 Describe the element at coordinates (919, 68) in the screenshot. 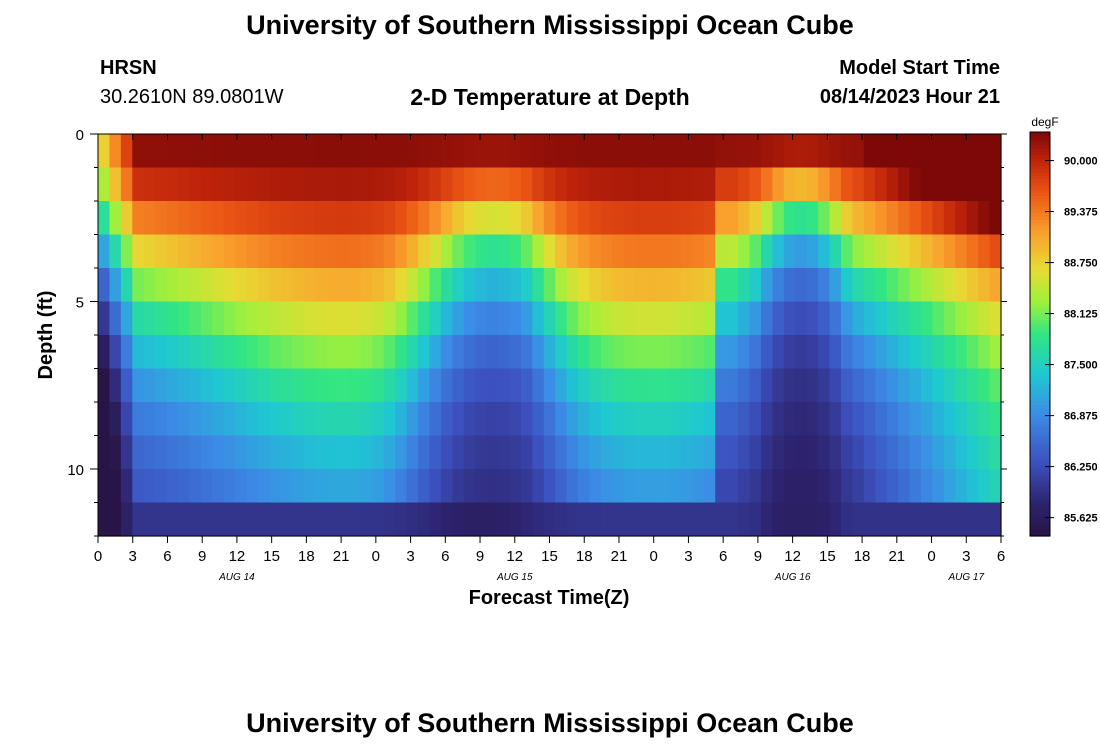

I see `model-start-label: Model Start Time` at that location.